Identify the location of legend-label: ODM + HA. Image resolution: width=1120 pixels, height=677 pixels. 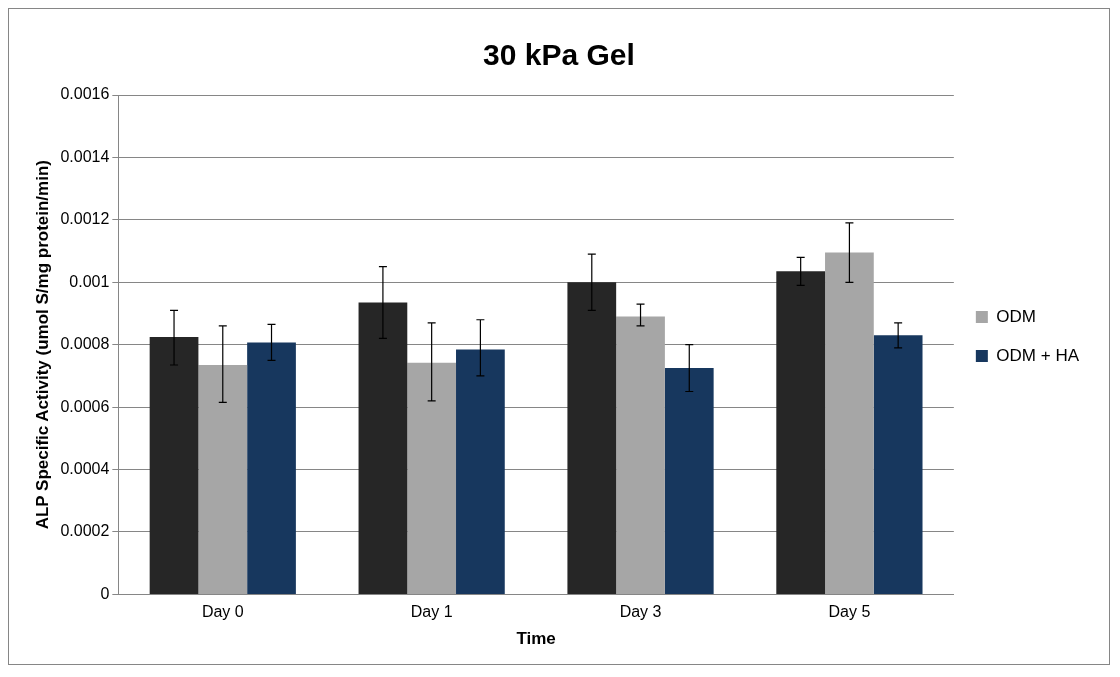
(1038, 355).